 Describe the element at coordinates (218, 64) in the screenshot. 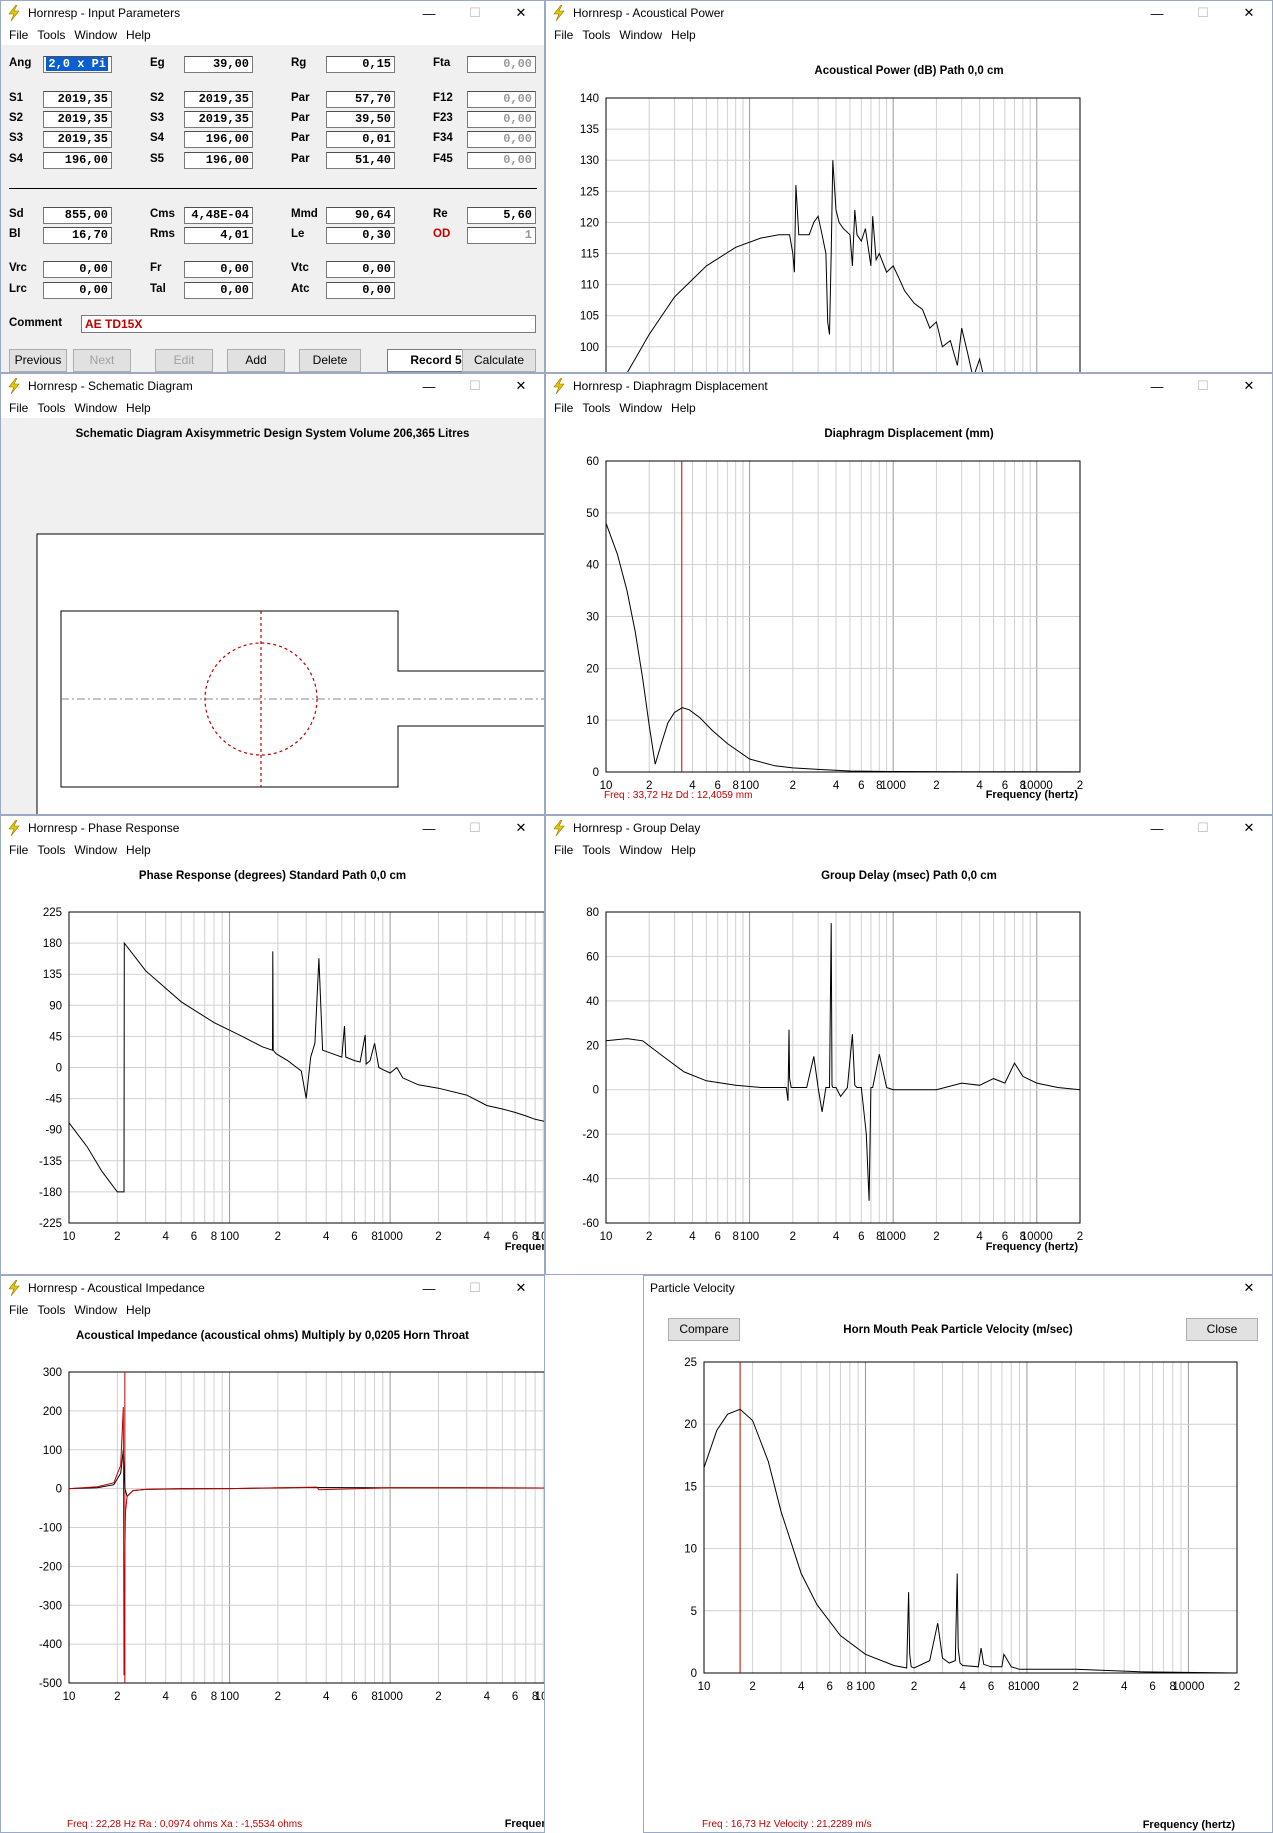

I see `eg-field: 39,00` at that location.